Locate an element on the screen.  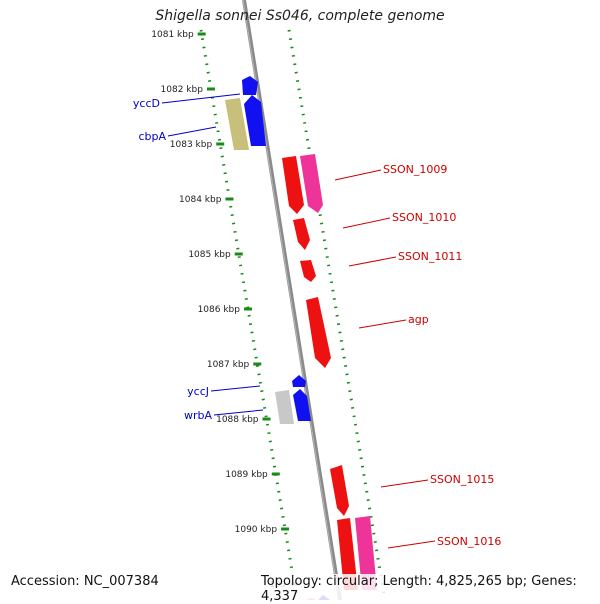
gene-arrow-sson-1016b is located at coordinates (366, 553).